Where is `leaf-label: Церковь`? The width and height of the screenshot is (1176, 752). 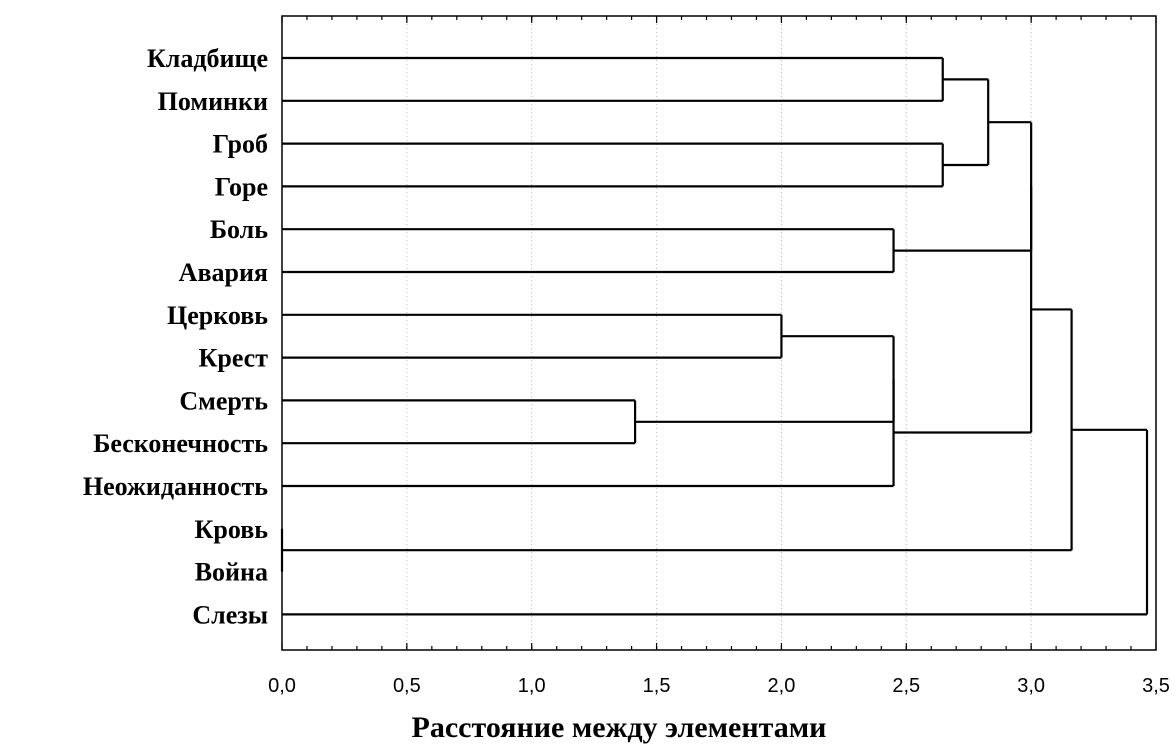 leaf-label: Церковь is located at coordinates (217, 315).